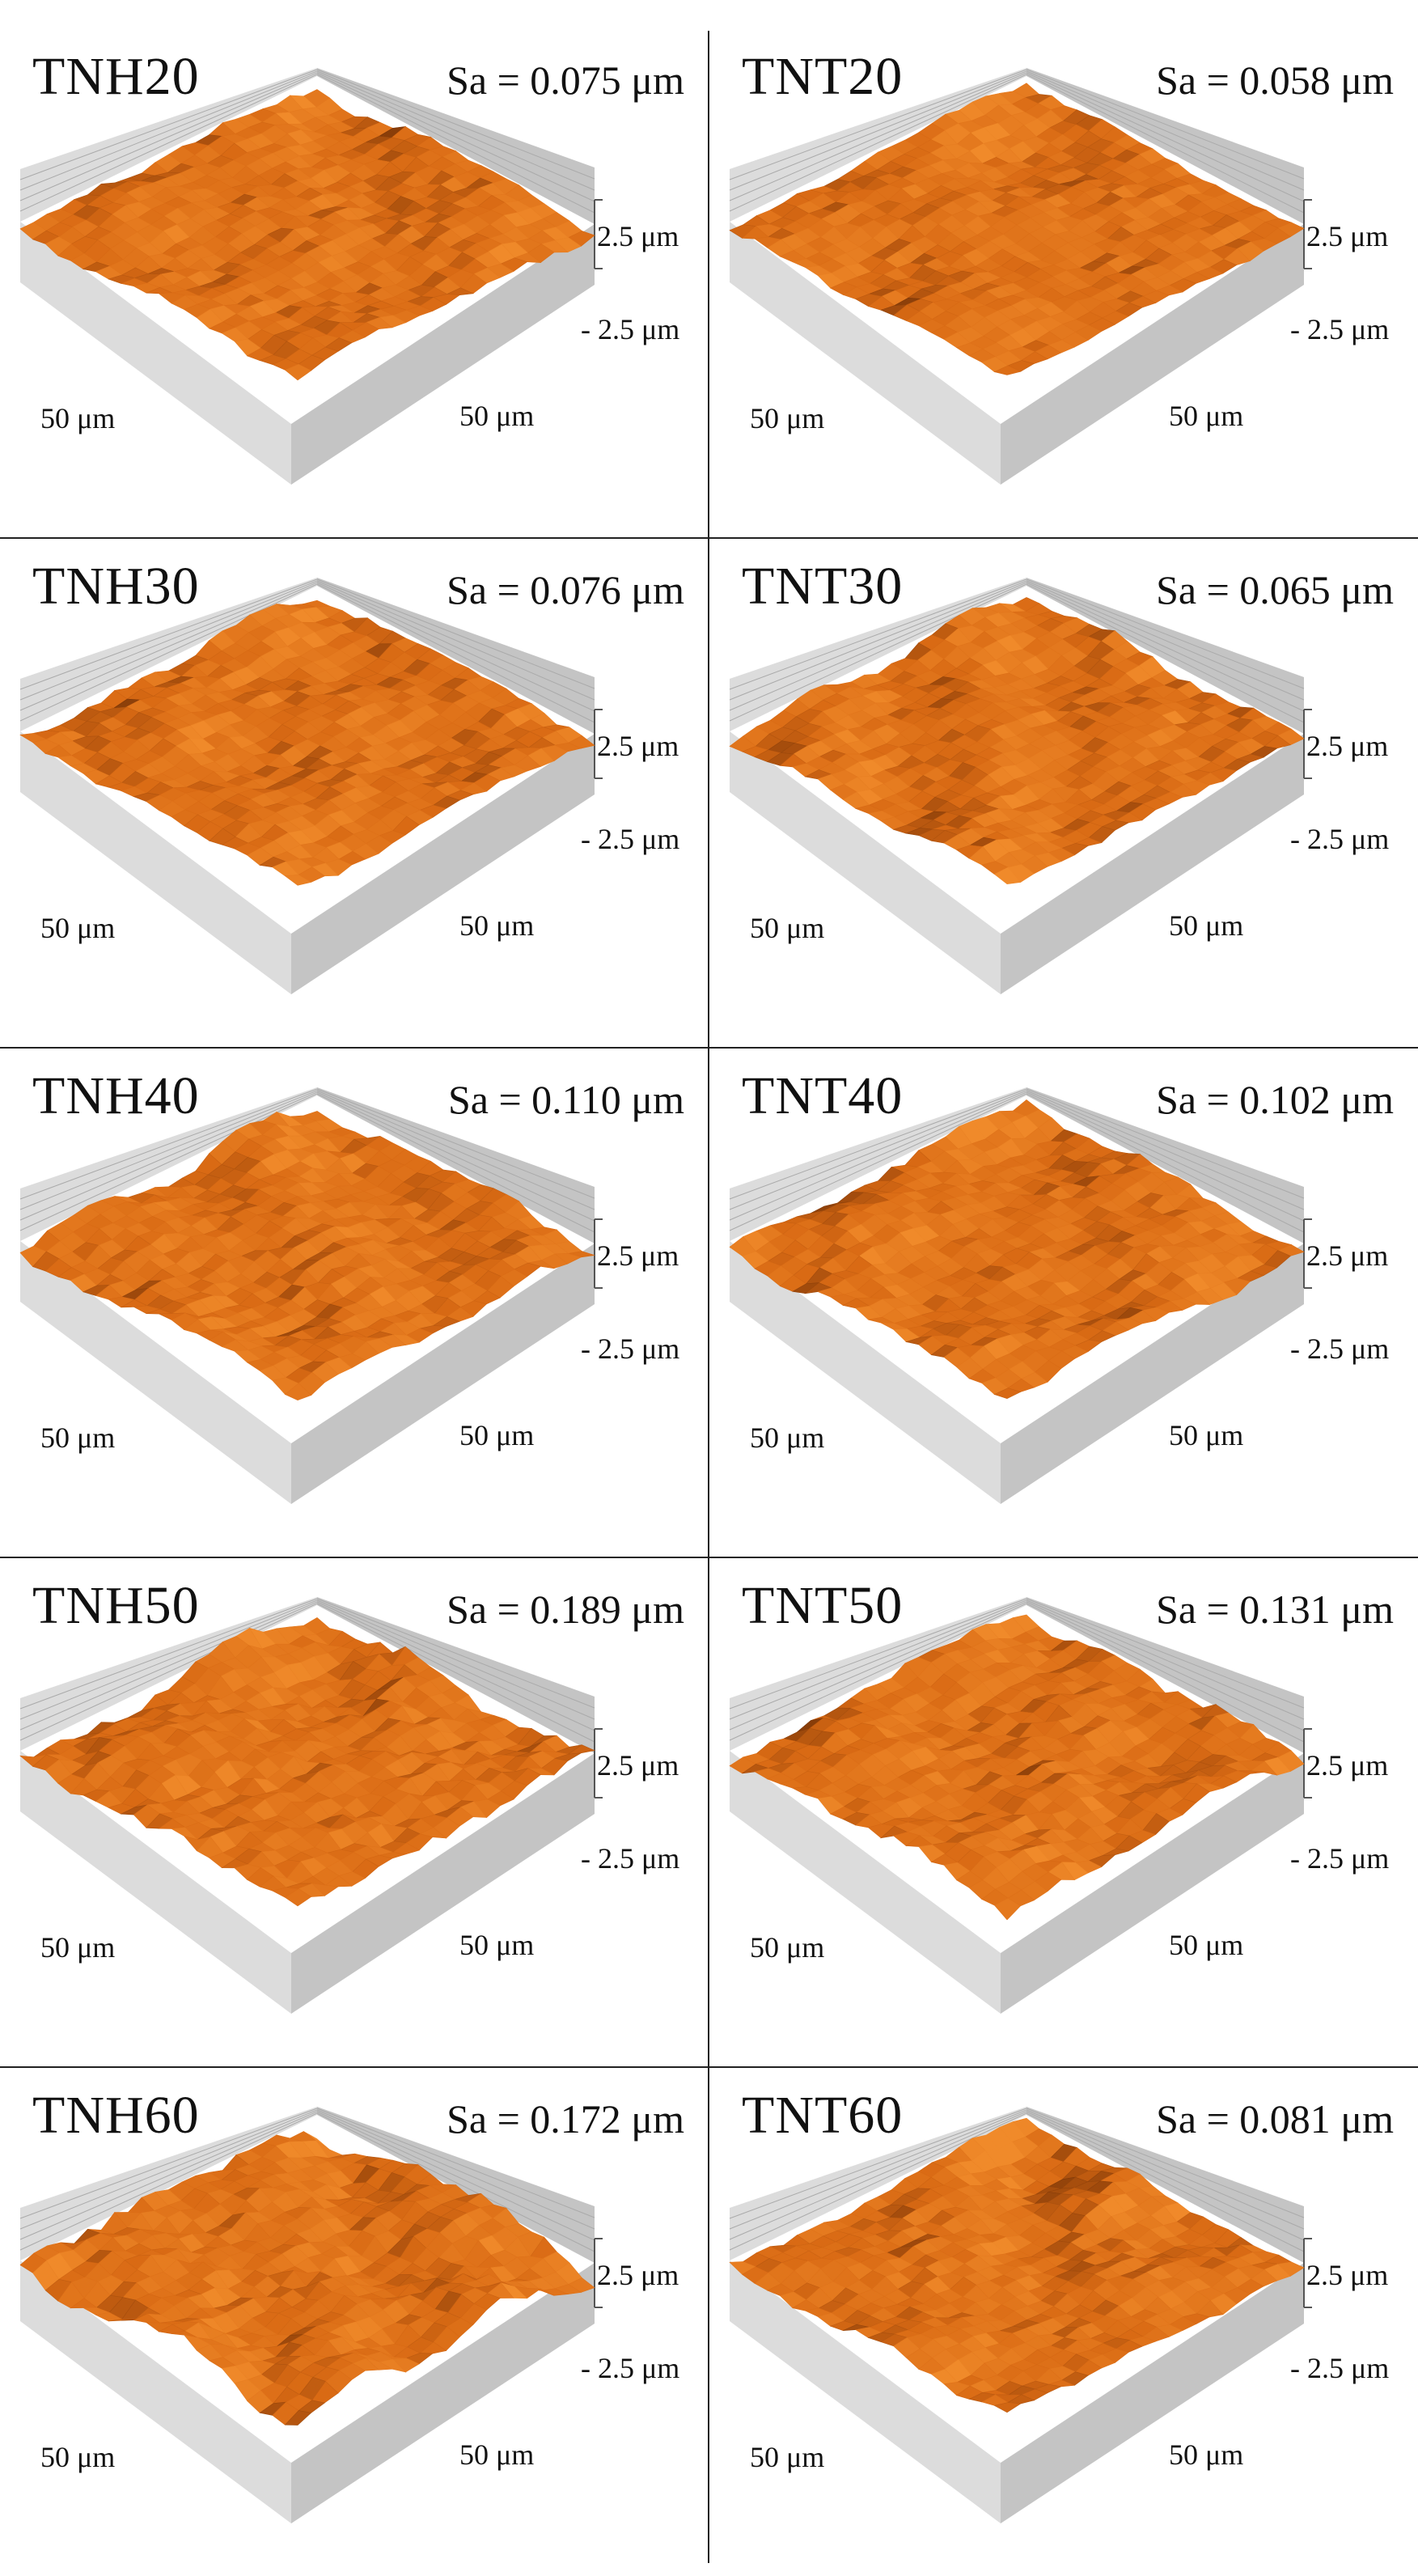  I want to click on sa-value: Sa = 0.075 μm, so click(565, 80).